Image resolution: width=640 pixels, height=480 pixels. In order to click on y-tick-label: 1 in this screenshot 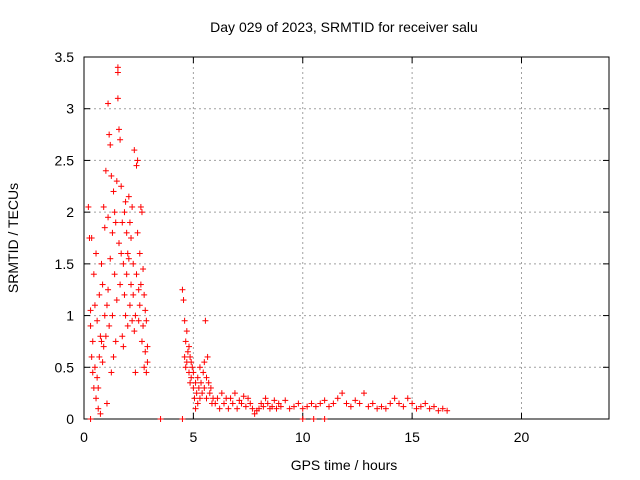, I will do `click(70, 316)`.